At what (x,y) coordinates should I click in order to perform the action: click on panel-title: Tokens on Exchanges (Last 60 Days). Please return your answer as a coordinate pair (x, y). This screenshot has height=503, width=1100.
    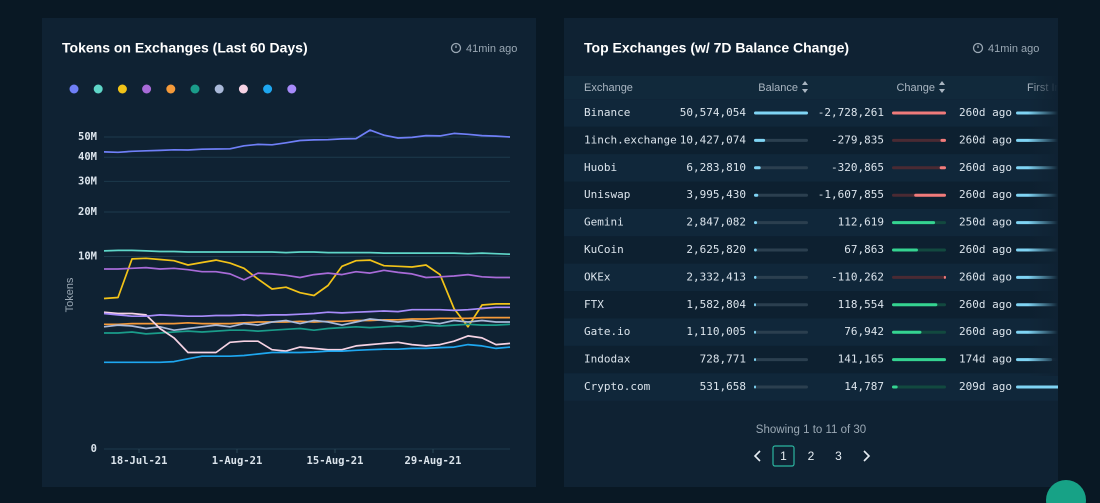
    Looking at the image, I should click on (185, 48).